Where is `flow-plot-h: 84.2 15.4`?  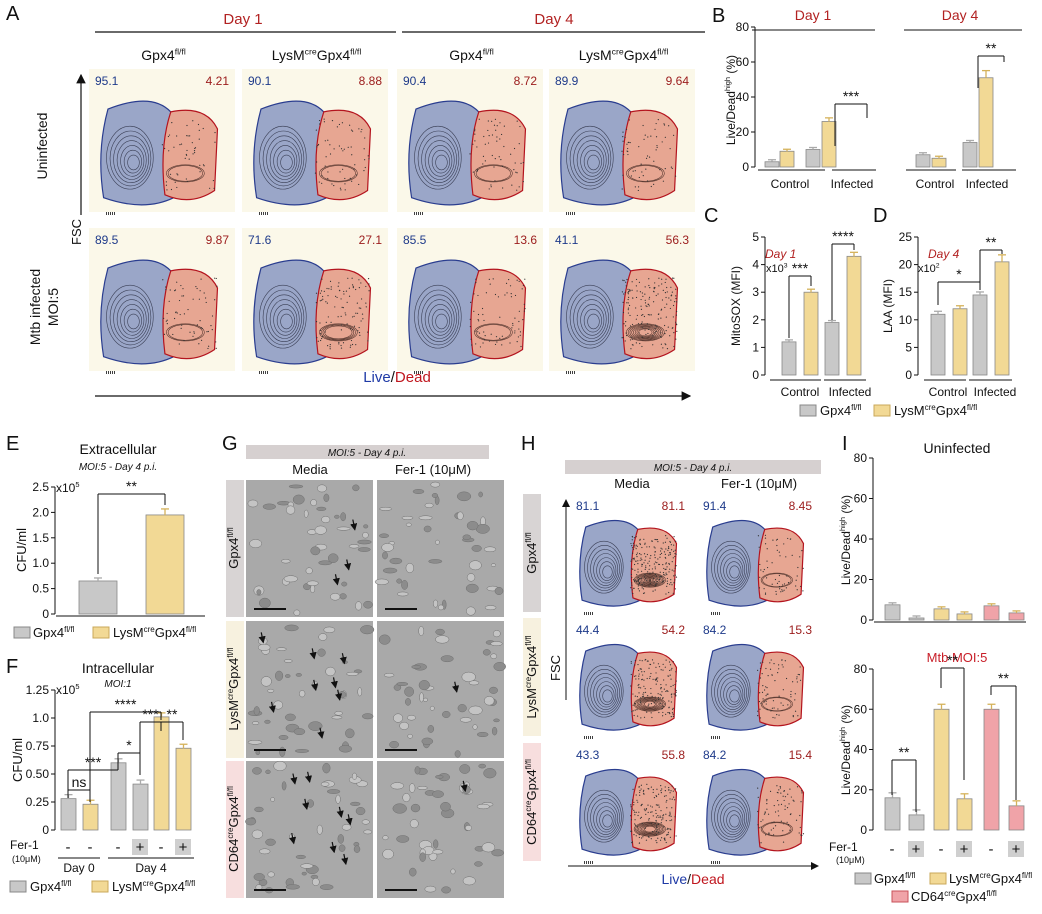
flow-plot-h: 84.2 15.4 is located at coordinates (757, 803).